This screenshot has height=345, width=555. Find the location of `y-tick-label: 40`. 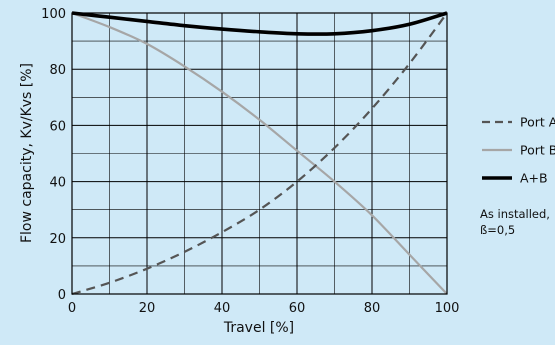

y-tick-label: 40 is located at coordinates (57, 183).